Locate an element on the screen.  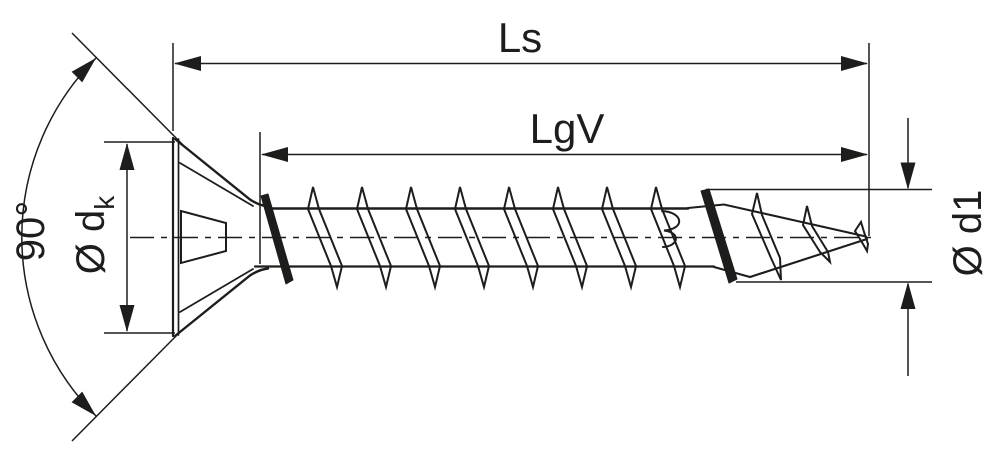
arrowhead-dk-up is located at coordinates (127, 156).